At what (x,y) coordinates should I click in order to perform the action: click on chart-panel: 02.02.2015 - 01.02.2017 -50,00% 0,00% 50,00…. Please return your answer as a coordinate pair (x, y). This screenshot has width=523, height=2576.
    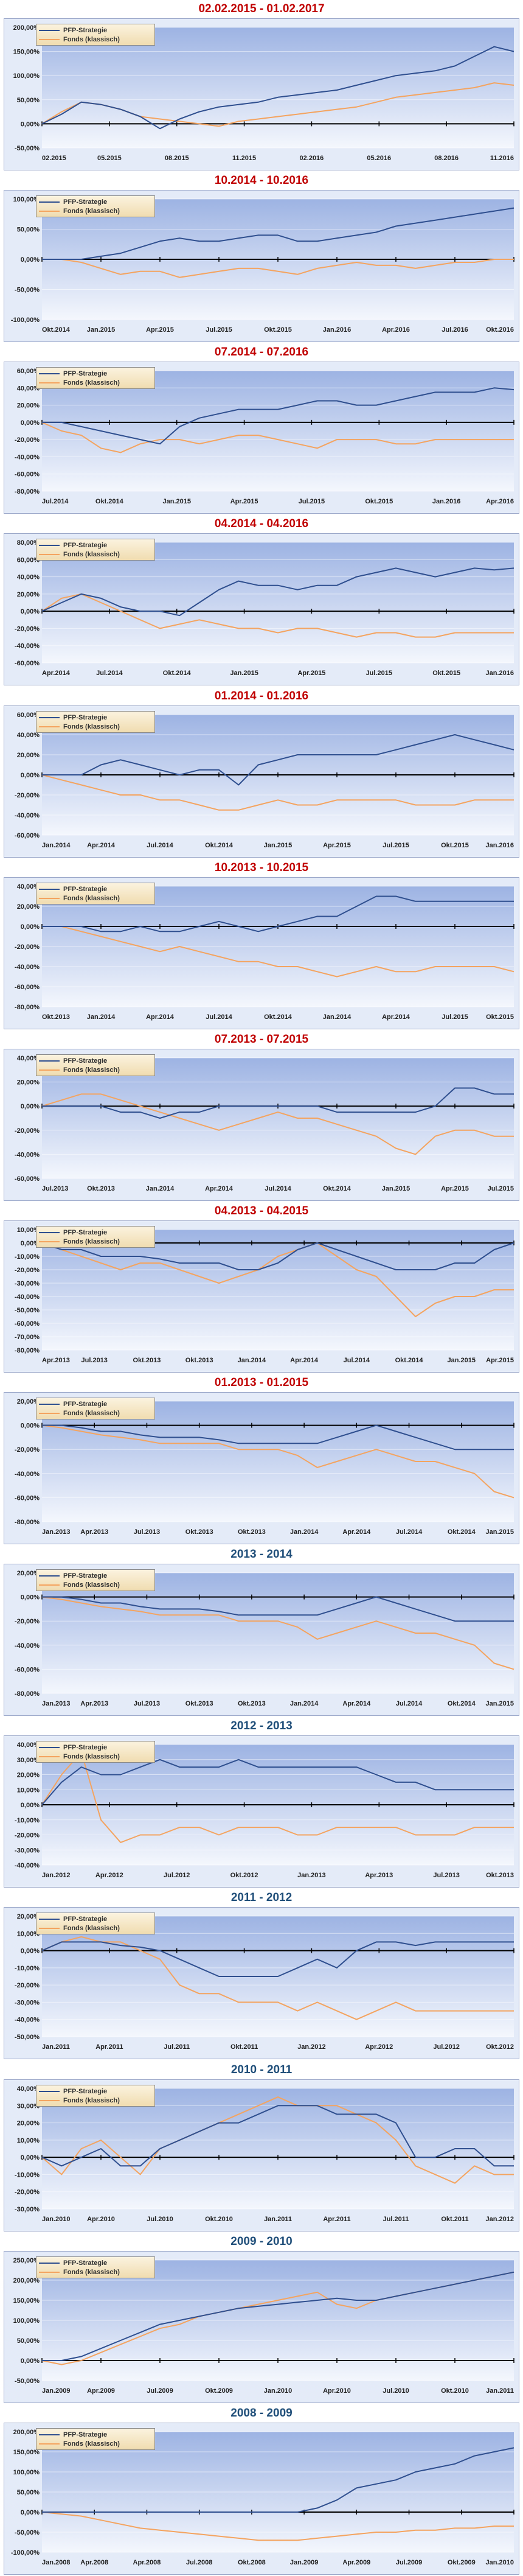
    Looking at the image, I should click on (261, 86).